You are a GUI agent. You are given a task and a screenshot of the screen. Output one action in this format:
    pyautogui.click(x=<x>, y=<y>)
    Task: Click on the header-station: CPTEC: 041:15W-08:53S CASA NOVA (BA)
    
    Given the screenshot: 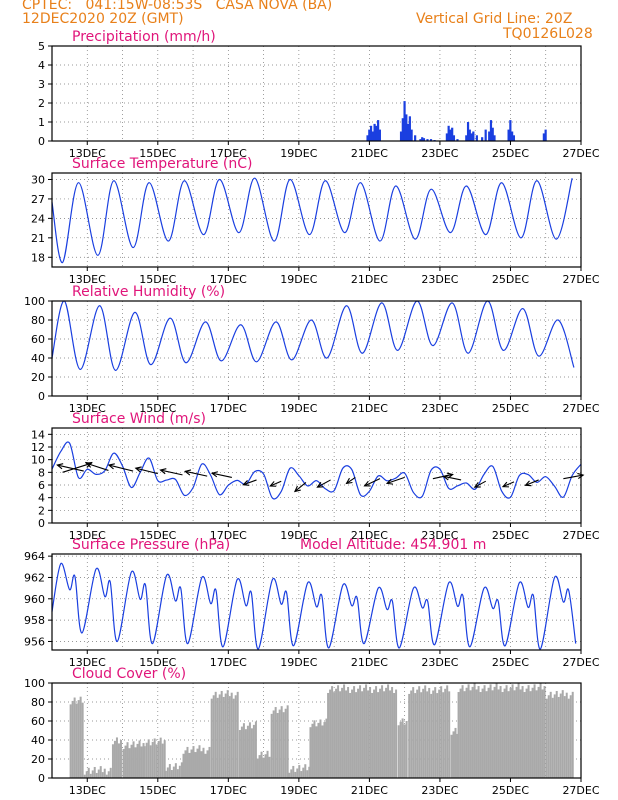 What is the action you would take?
    pyautogui.click(x=177, y=6)
    